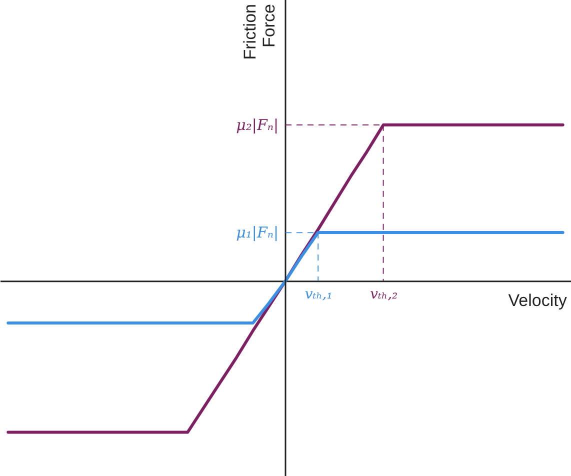  Describe the element at coordinates (257, 233) in the screenshot. I see `annotation: μ₁|Fₙ|` at that location.